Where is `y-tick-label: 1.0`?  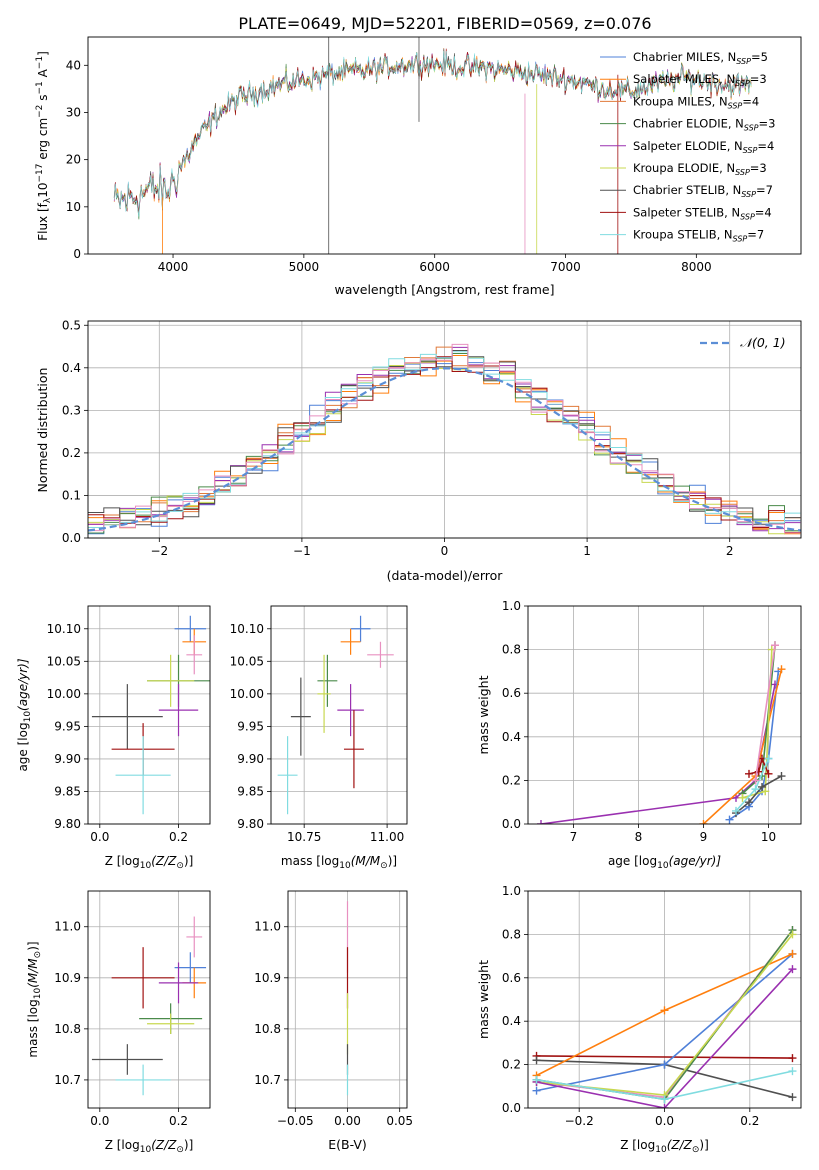
y-tick-label: 1.0 is located at coordinates (511, 891).